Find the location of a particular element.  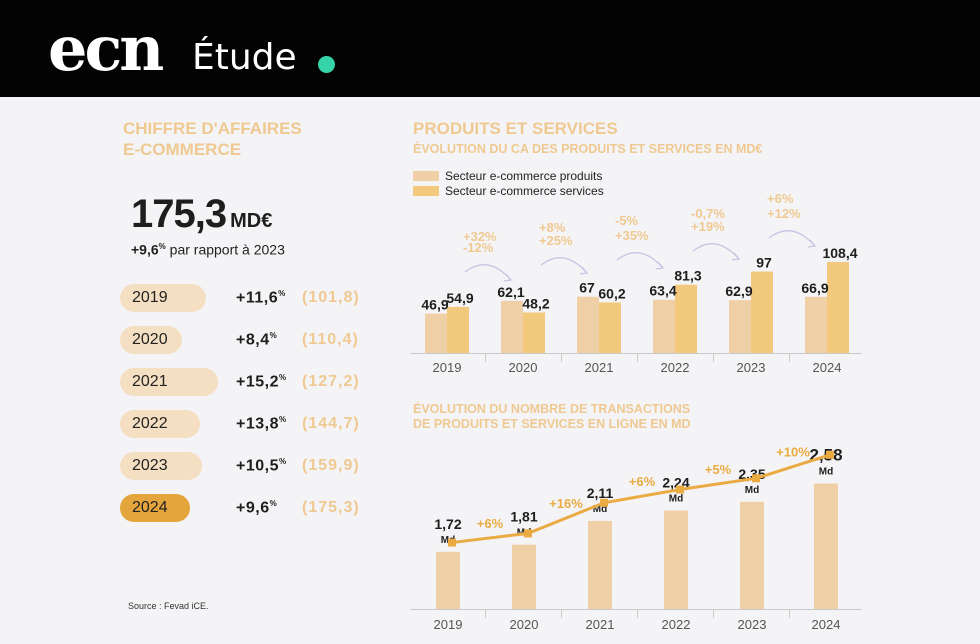

year-row-2023: 2023 +10,5% (159,9) is located at coordinates (190, 467).